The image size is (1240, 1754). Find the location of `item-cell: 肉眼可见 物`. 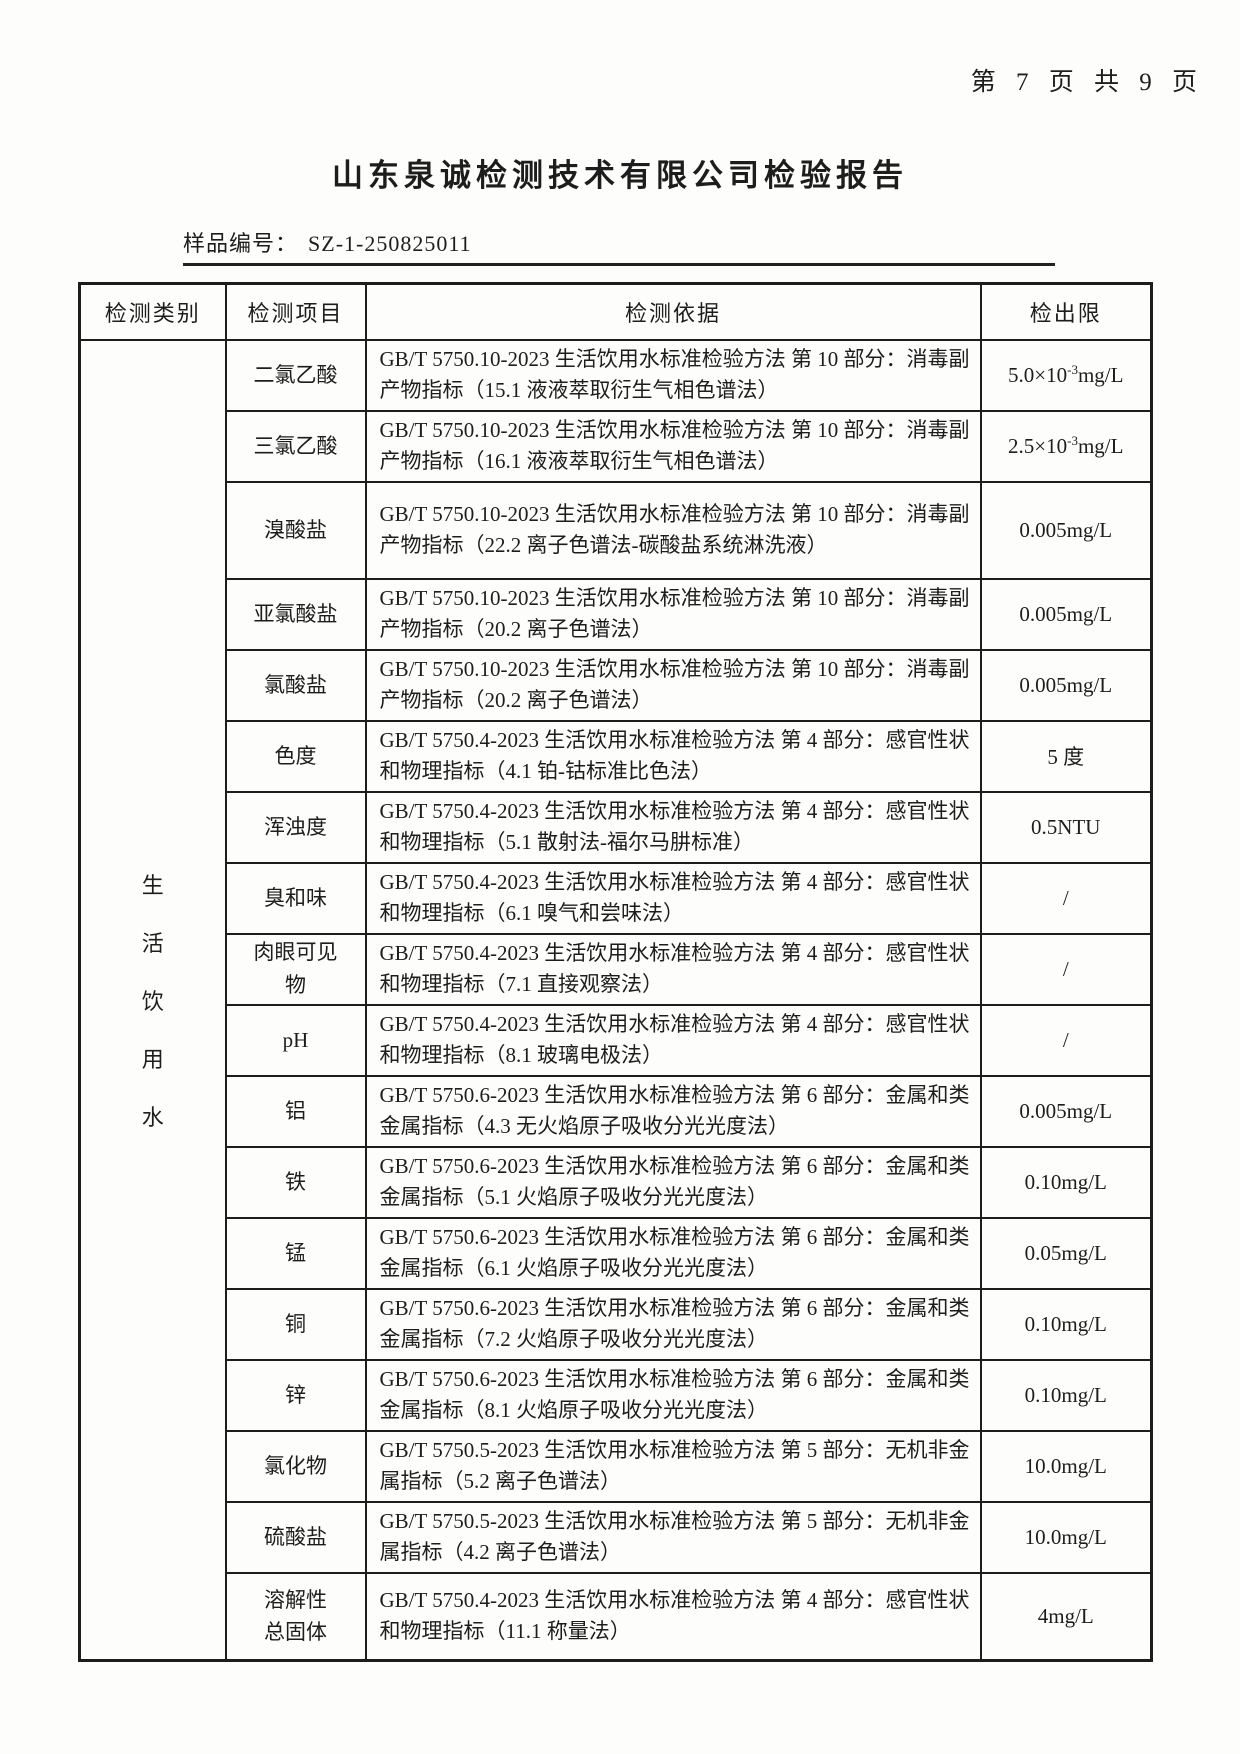

item-cell: 肉眼可见 物 is located at coordinates (295, 969).